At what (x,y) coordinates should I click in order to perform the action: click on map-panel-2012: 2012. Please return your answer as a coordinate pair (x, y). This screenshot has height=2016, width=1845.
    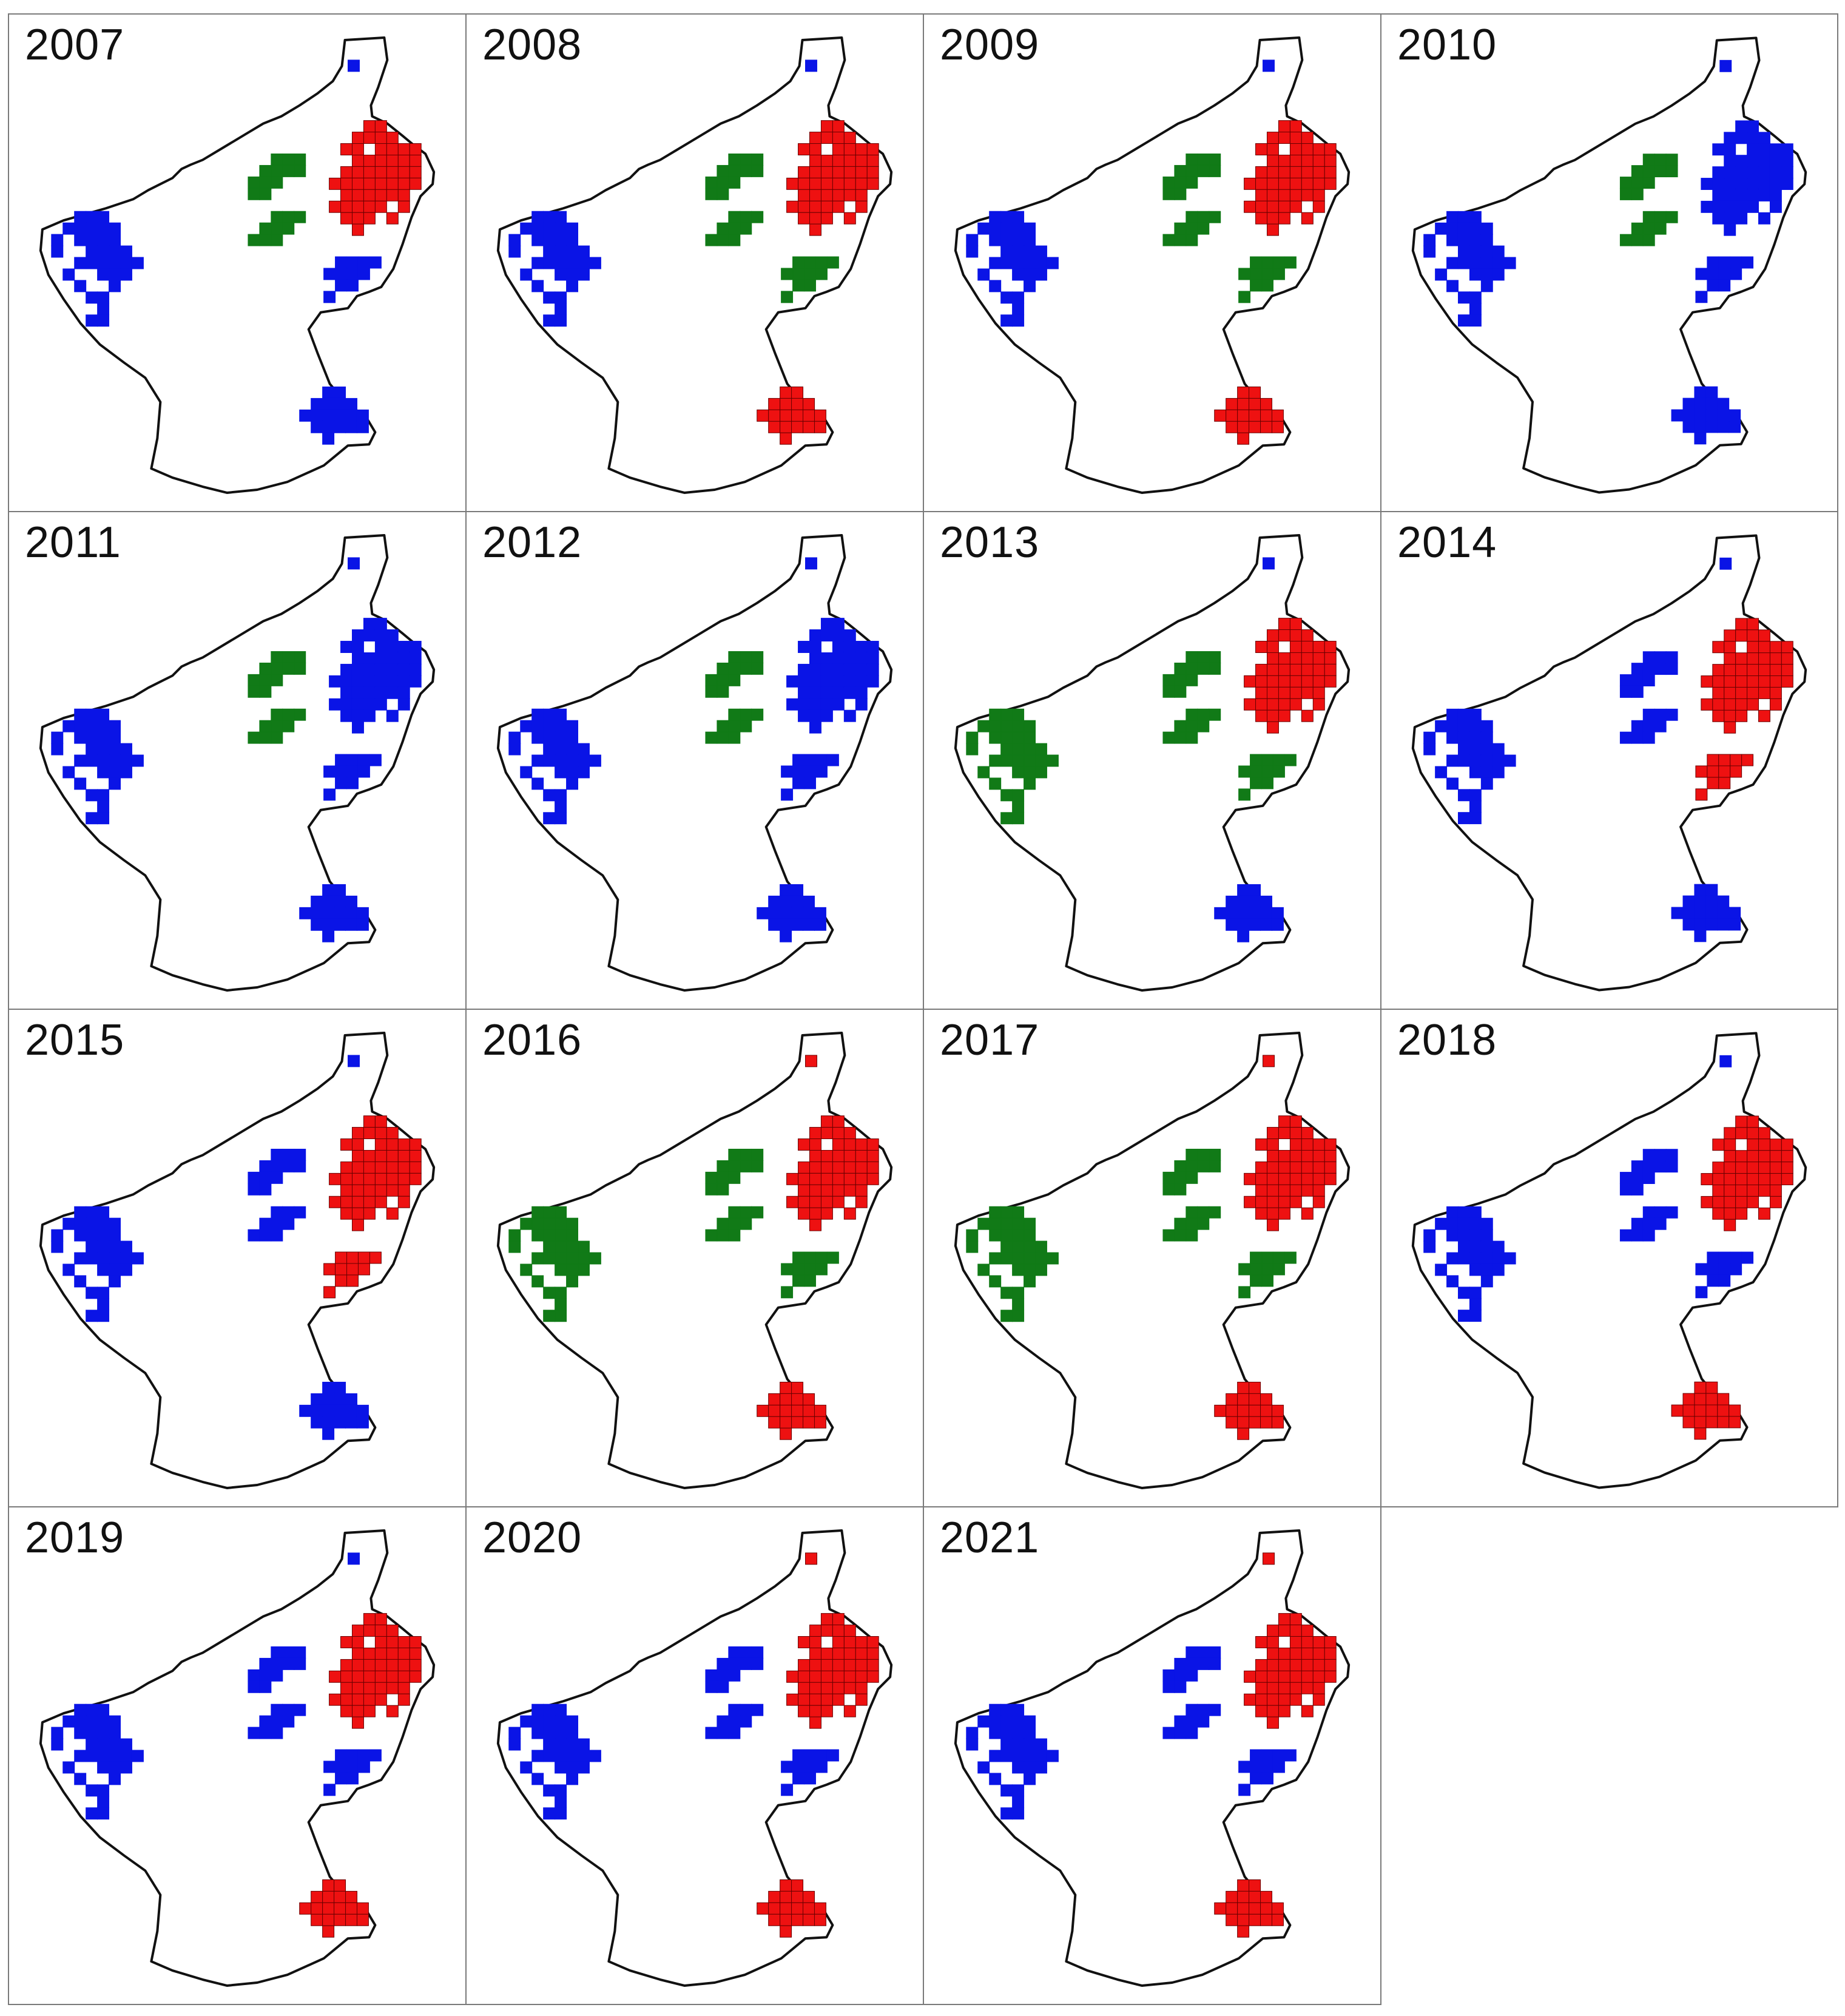
    Looking at the image, I should click on (695, 760).